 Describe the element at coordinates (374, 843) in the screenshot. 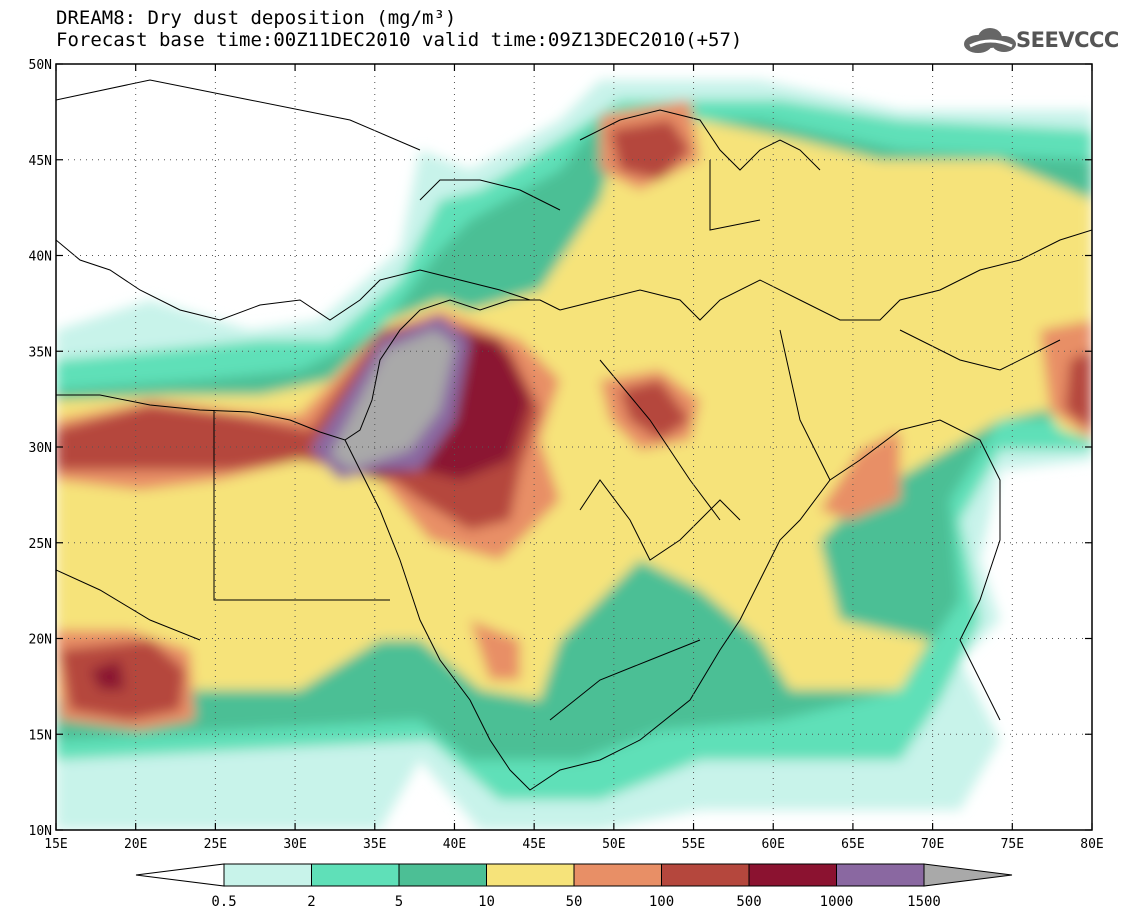

I see `lon-tick-label: 35E` at that location.